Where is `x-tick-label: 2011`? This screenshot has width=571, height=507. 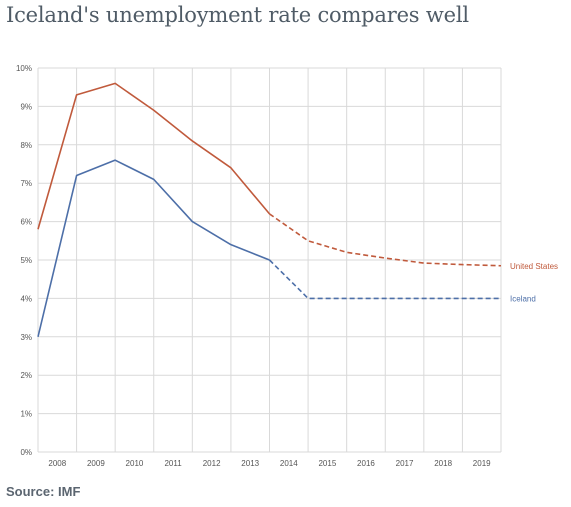 x-tick-label: 2011 is located at coordinates (173, 463).